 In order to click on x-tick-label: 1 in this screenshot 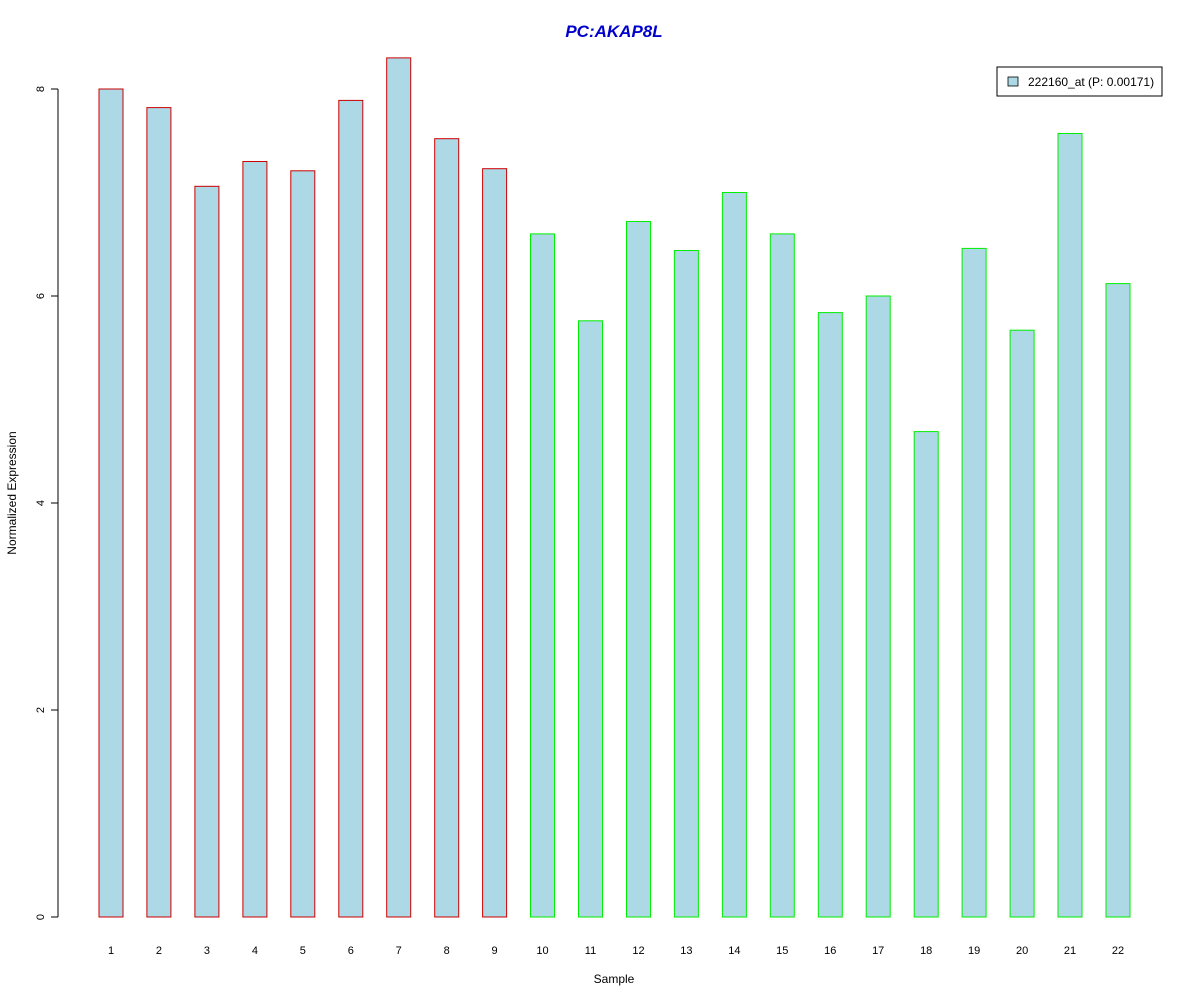, I will do `click(111, 951)`.